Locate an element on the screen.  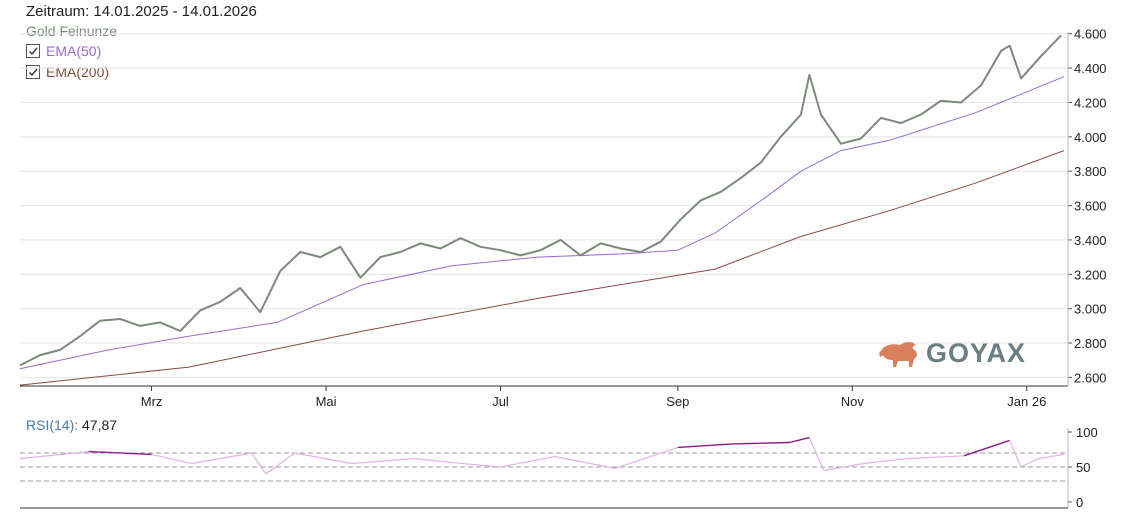
legend-gold: Gold Feinunze is located at coordinates (71, 31).